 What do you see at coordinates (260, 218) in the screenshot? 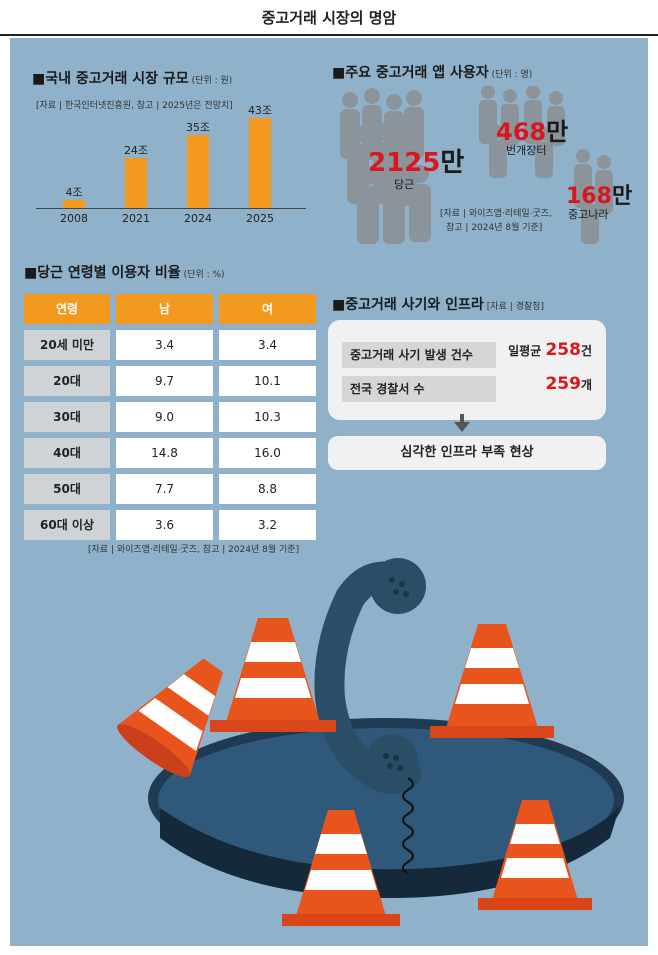
I see `market-size-year-label: 2025` at bounding box center [260, 218].